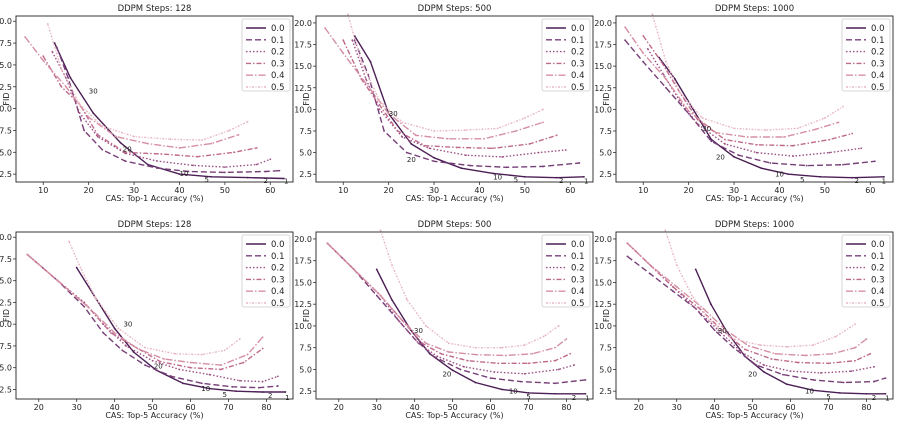 Image resolution: width=904 pixels, height=434 pixels. Describe the element at coordinates (6, 237) in the screenshot. I see `y-tick-label: 20.0` at that location.